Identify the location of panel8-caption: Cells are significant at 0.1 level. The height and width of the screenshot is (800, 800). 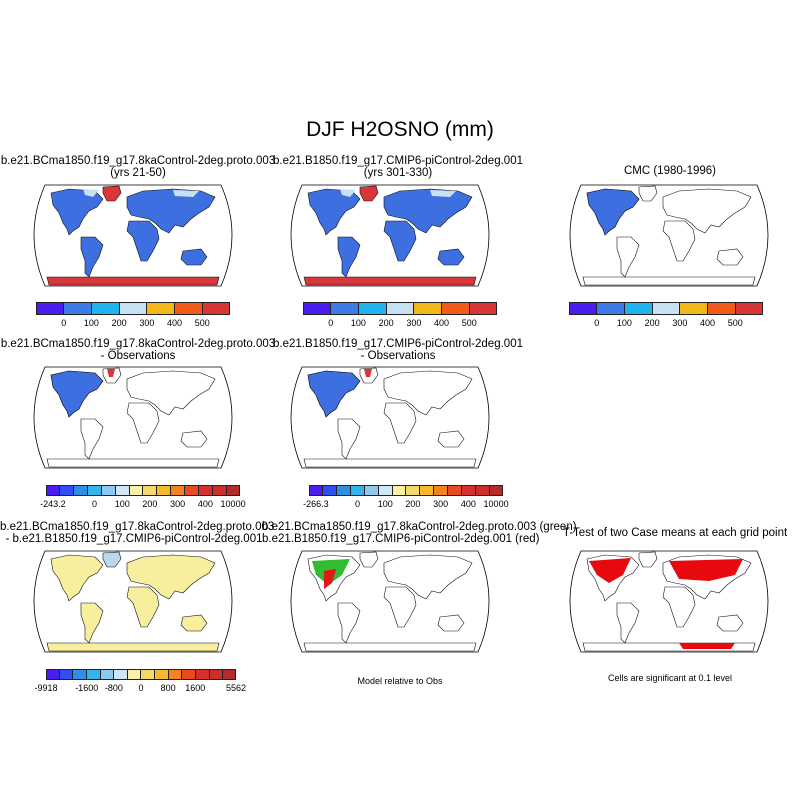
(670, 678).